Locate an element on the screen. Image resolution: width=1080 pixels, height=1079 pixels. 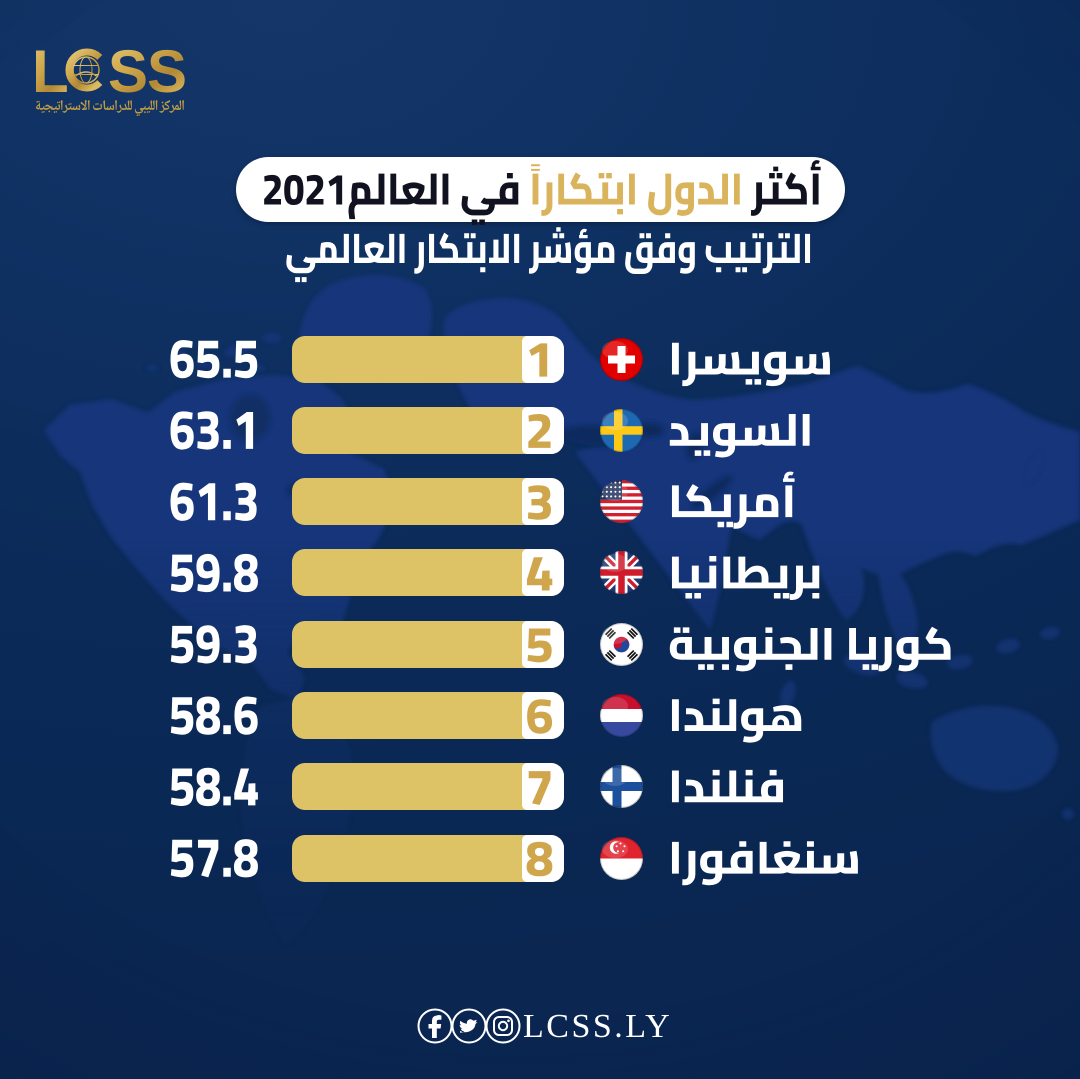
svg-text: SS is located at coordinates (147, 72).